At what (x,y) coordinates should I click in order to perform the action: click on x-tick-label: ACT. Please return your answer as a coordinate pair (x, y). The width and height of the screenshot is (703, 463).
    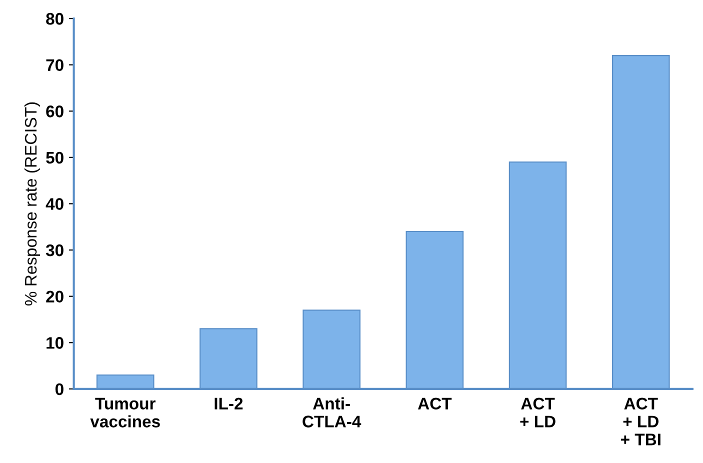
    Looking at the image, I should click on (435, 404).